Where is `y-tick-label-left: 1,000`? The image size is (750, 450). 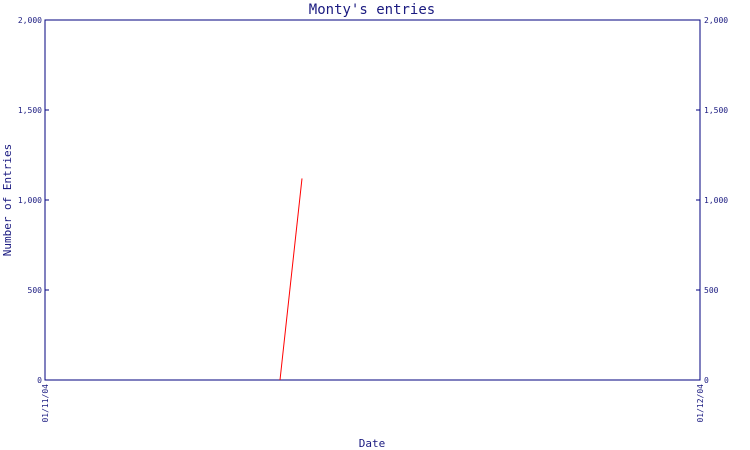 y-tick-label-left: 1,000 is located at coordinates (30, 200).